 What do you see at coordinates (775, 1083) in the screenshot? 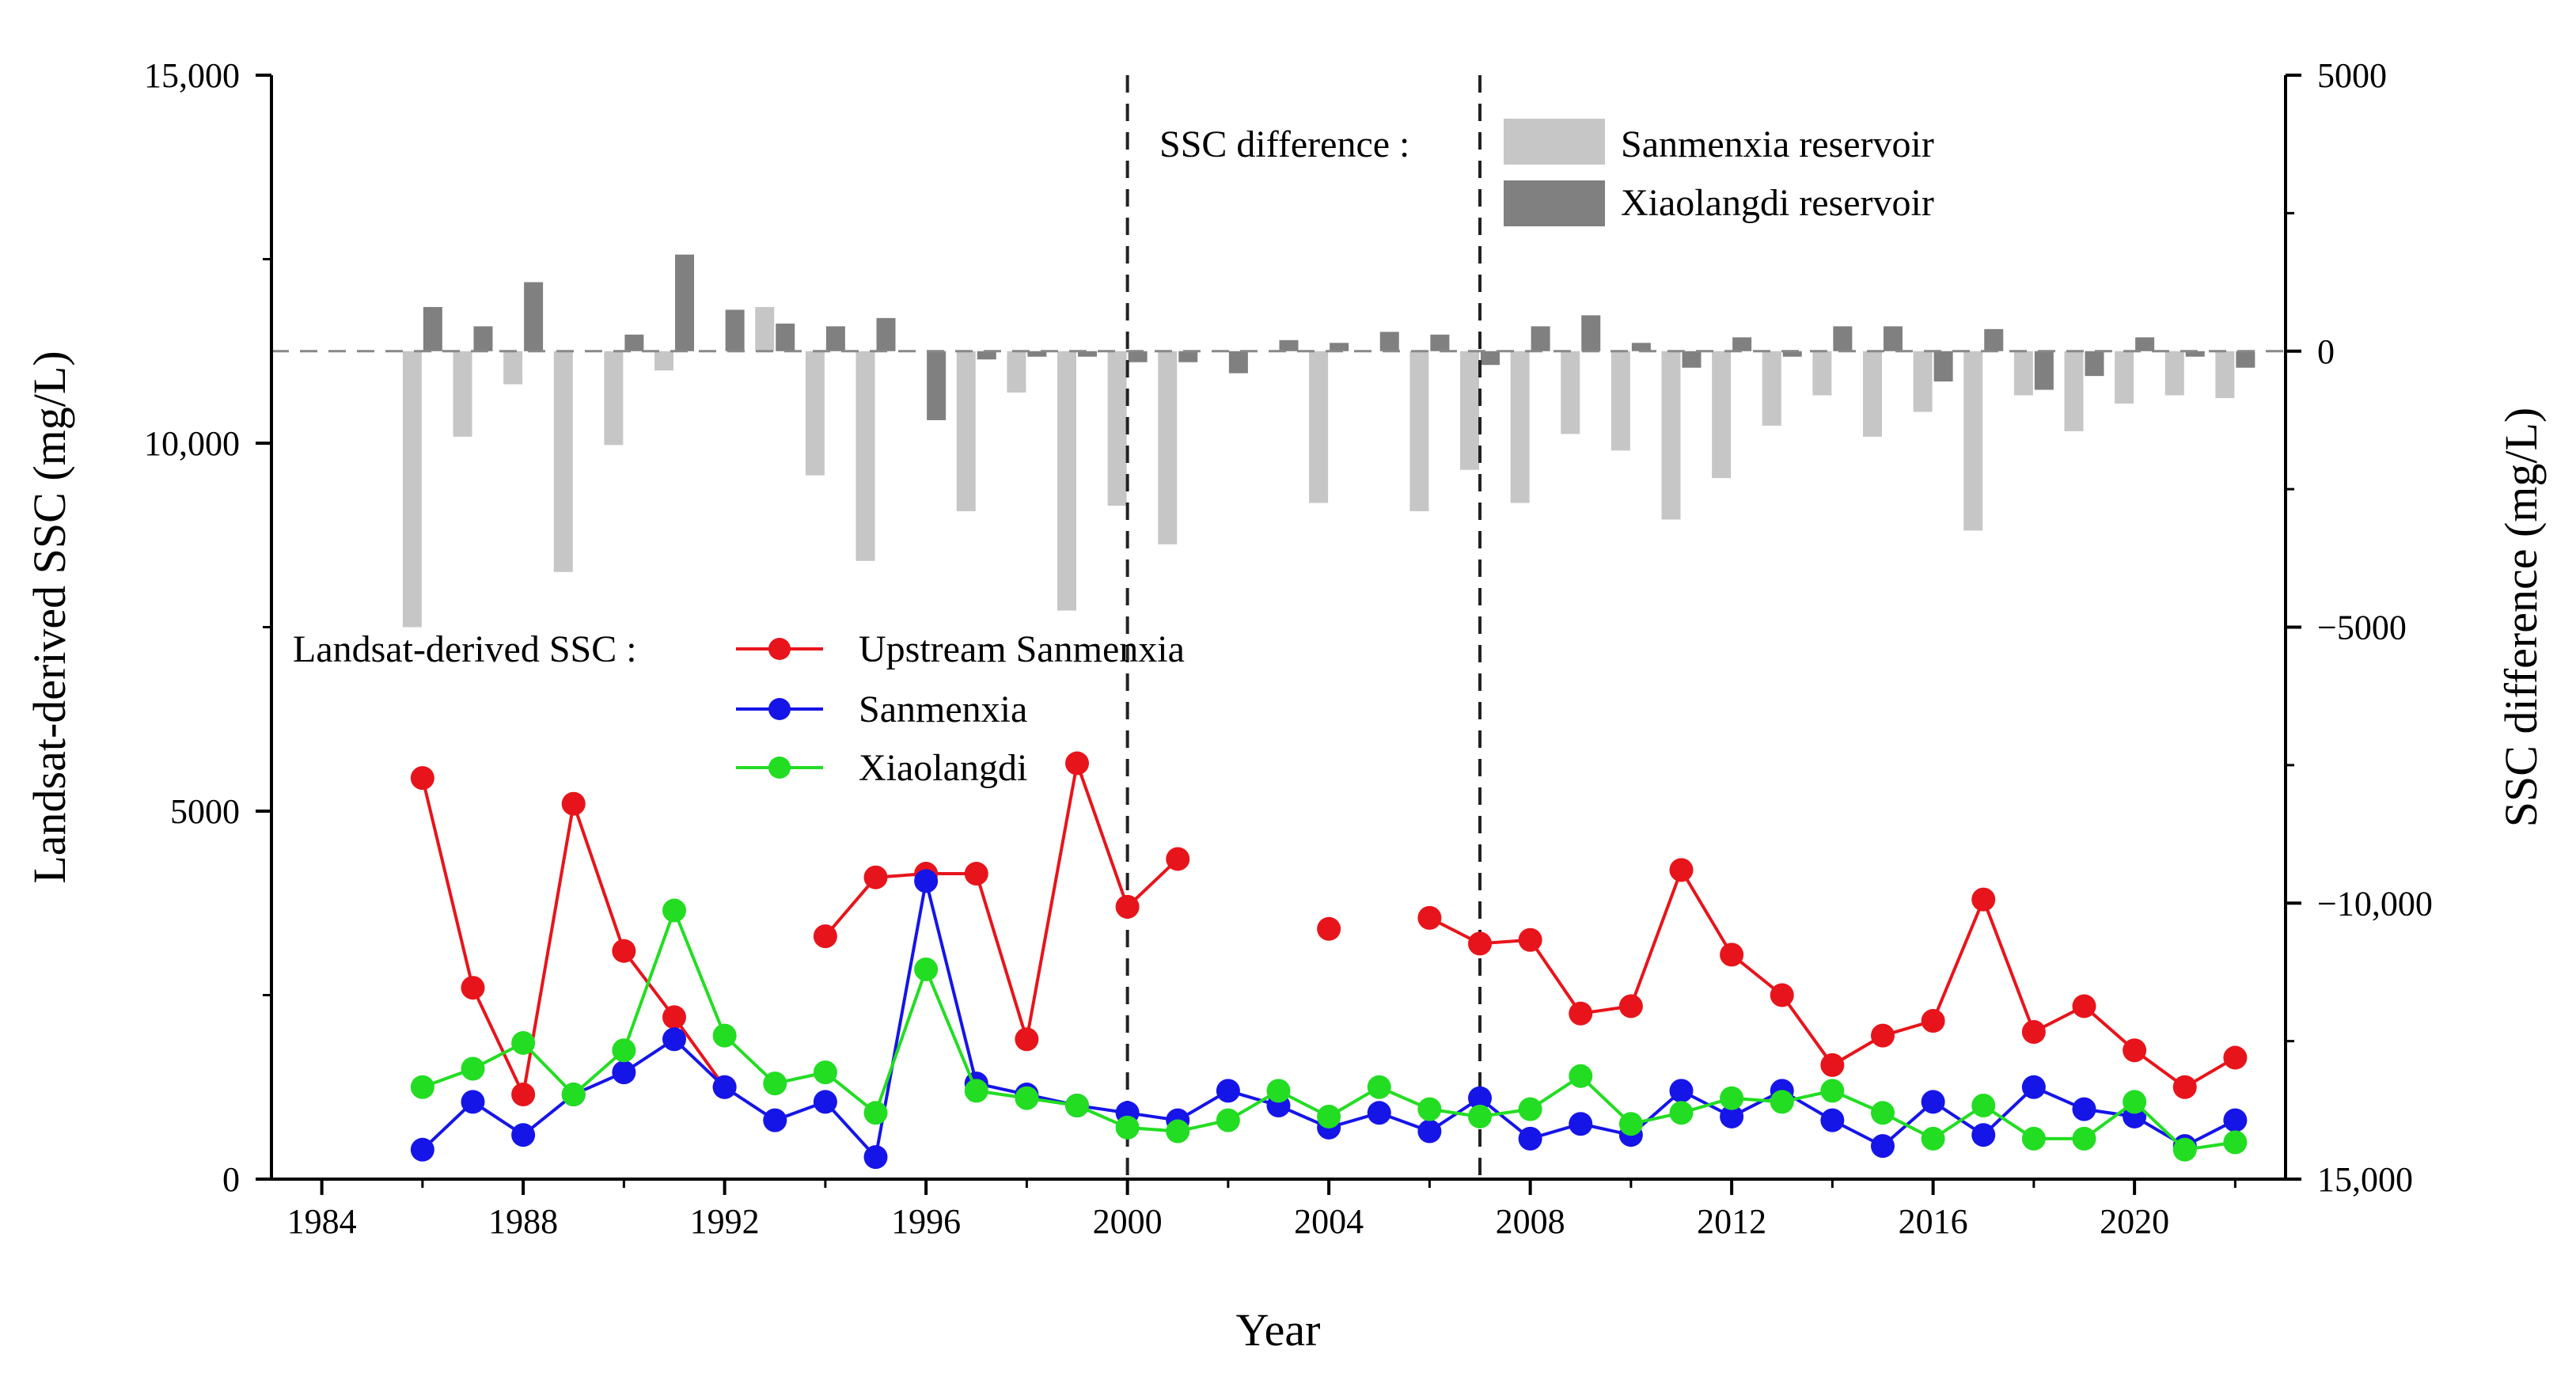
I see `point-xiaolangdi-1993` at bounding box center [775, 1083].